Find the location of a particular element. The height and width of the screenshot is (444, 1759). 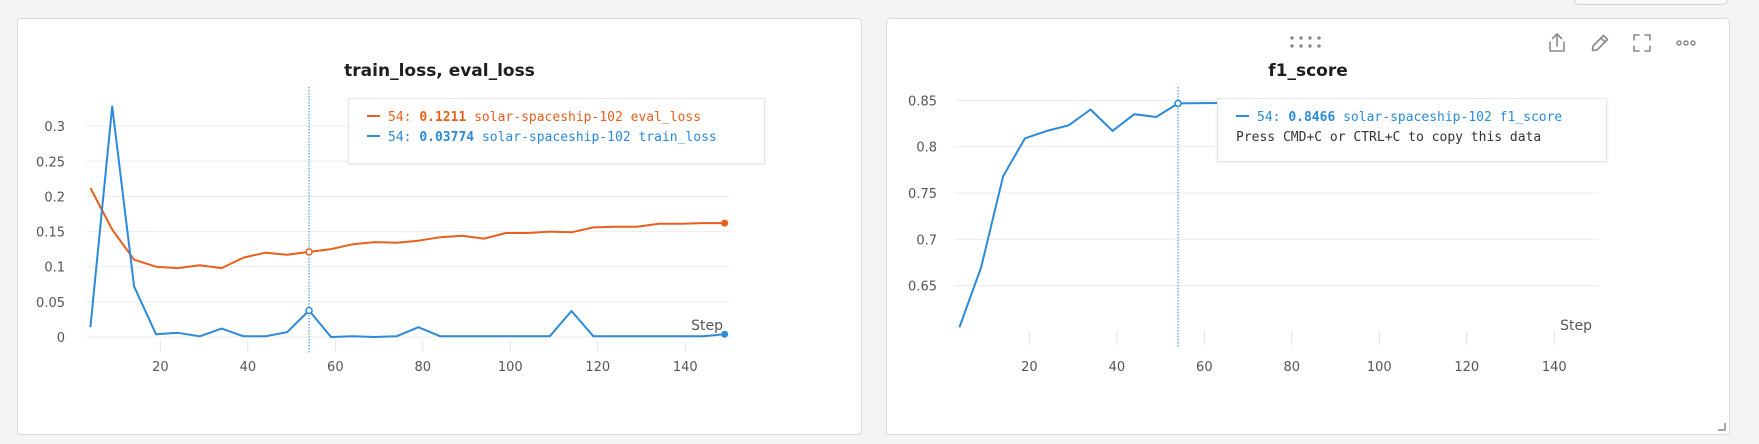

y-tick-label: 0.15 is located at coordinates (50, 233).